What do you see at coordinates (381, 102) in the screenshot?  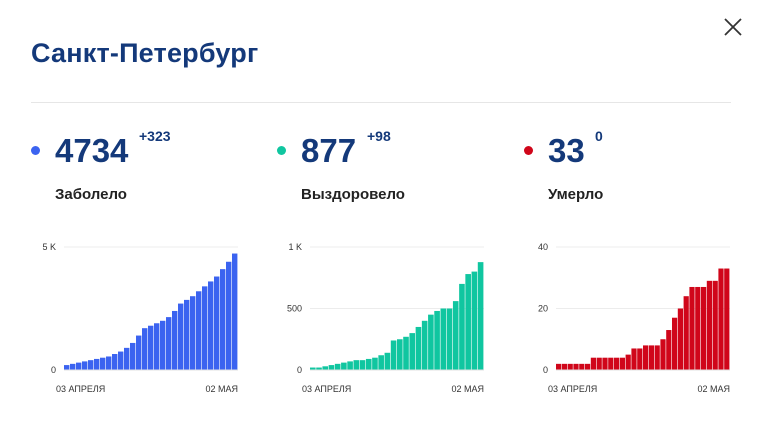 I see `divider` at bounding box center [381, 102].